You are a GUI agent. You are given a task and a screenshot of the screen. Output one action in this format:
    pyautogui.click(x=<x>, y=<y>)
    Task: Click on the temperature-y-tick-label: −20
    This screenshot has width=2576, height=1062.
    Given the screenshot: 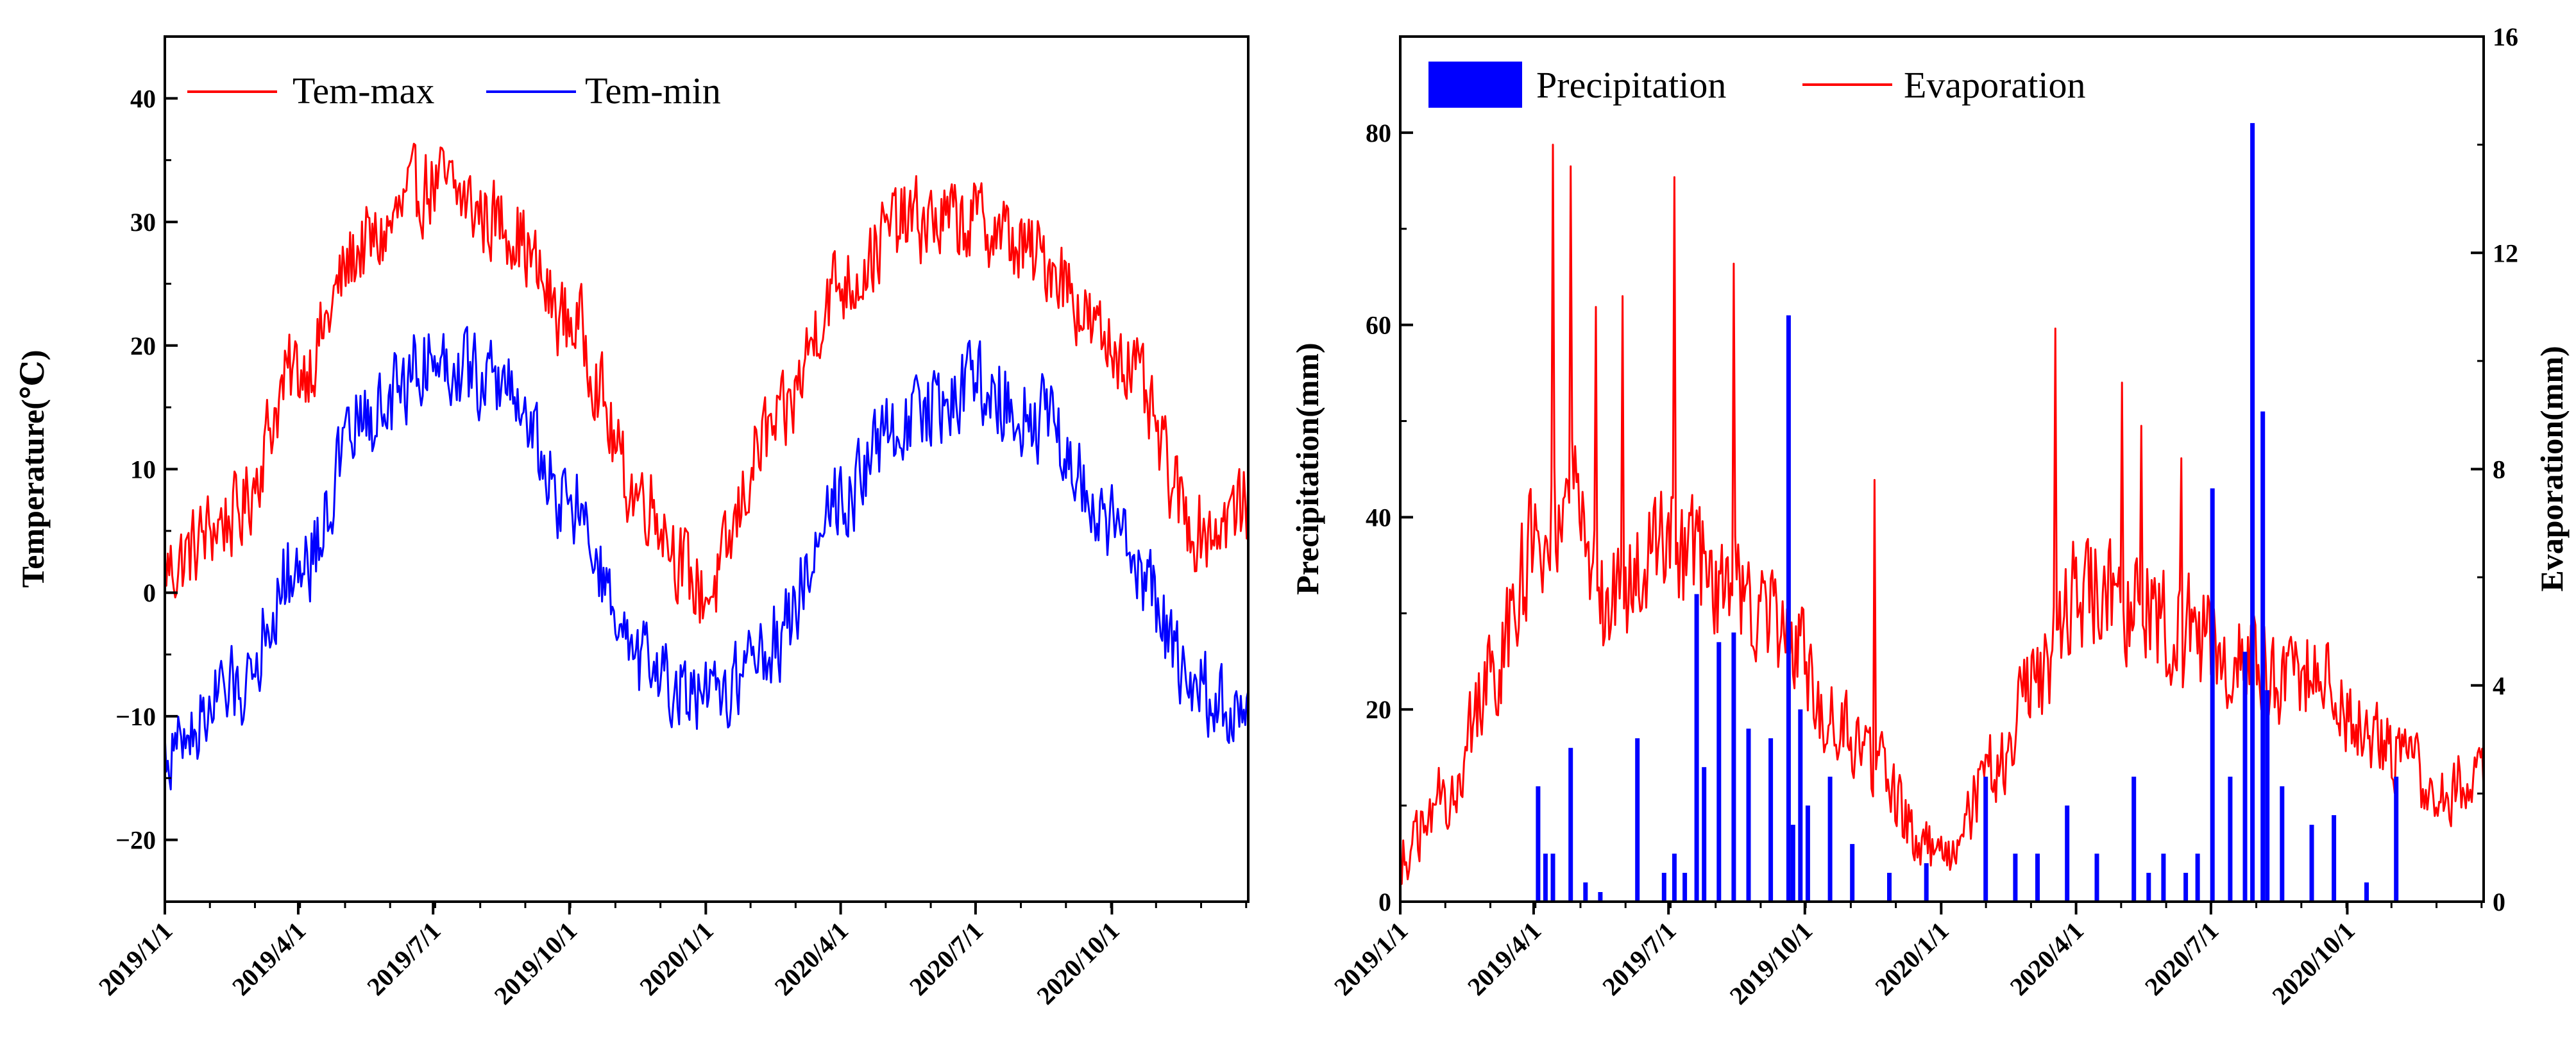 What is the action you would take?
    pyautogui.click(x=135, y=840)
    